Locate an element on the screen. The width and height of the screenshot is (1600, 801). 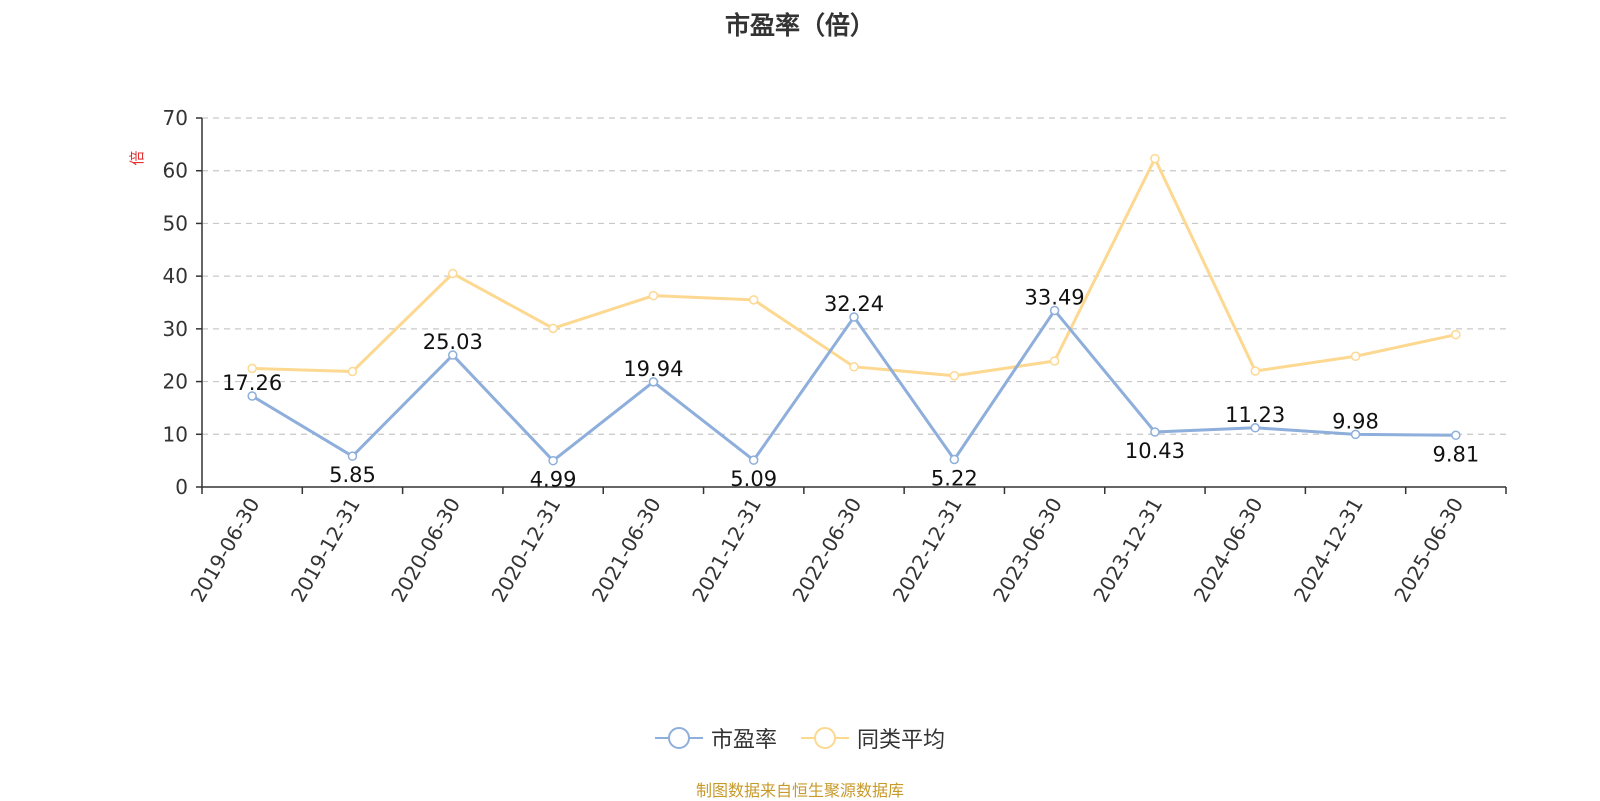
legend-label-pe: 市盈率 is located at coordinates (743, 740).